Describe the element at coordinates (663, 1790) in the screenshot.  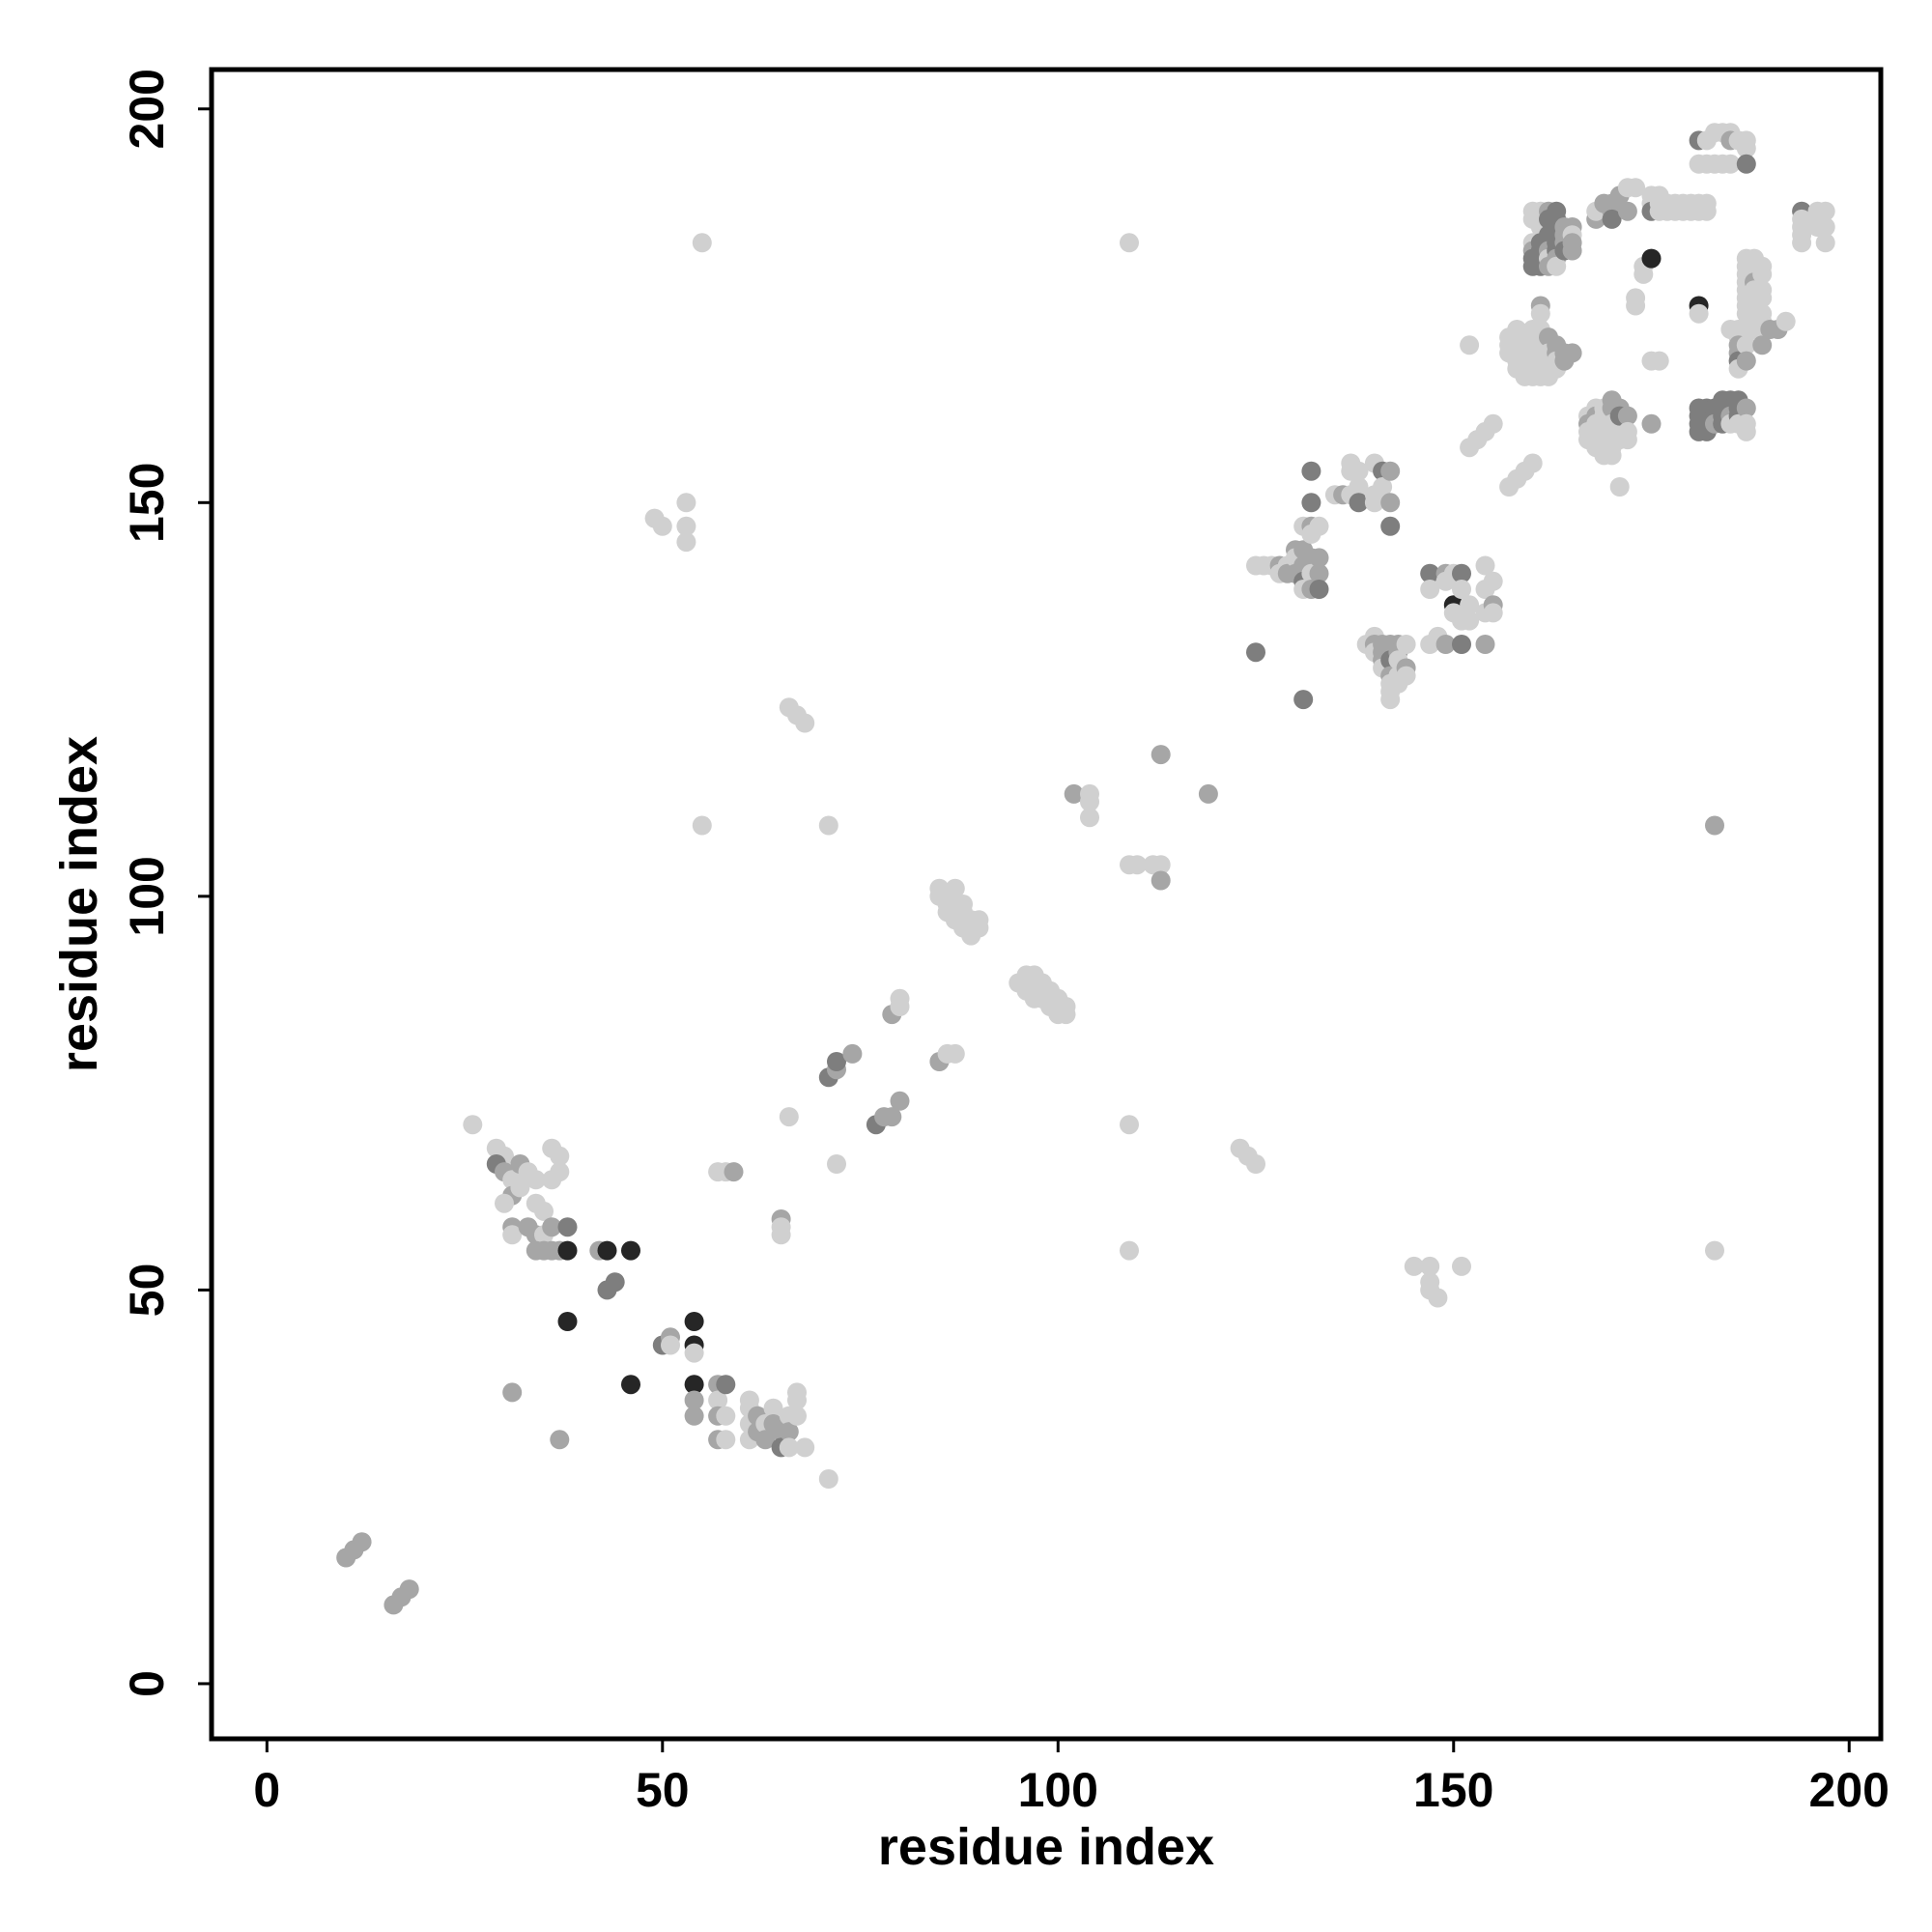
I see `x-tick-label: 50` at that location.